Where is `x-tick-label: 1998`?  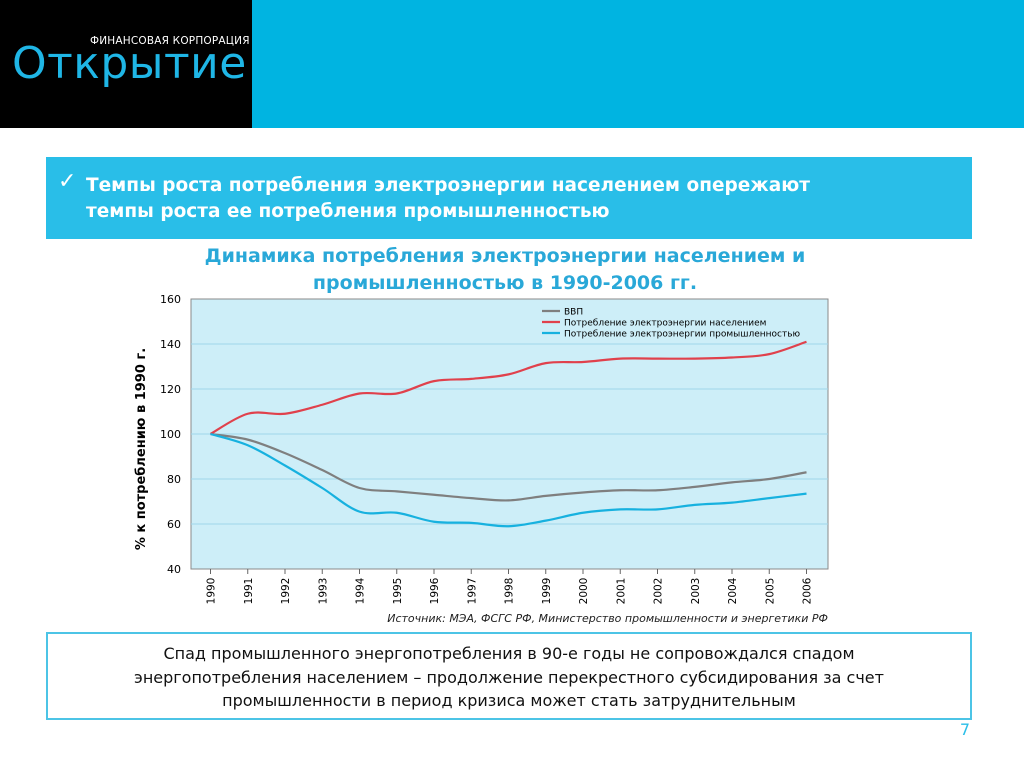
x-tick-label: 1998 is located at coordinates (510, 591).